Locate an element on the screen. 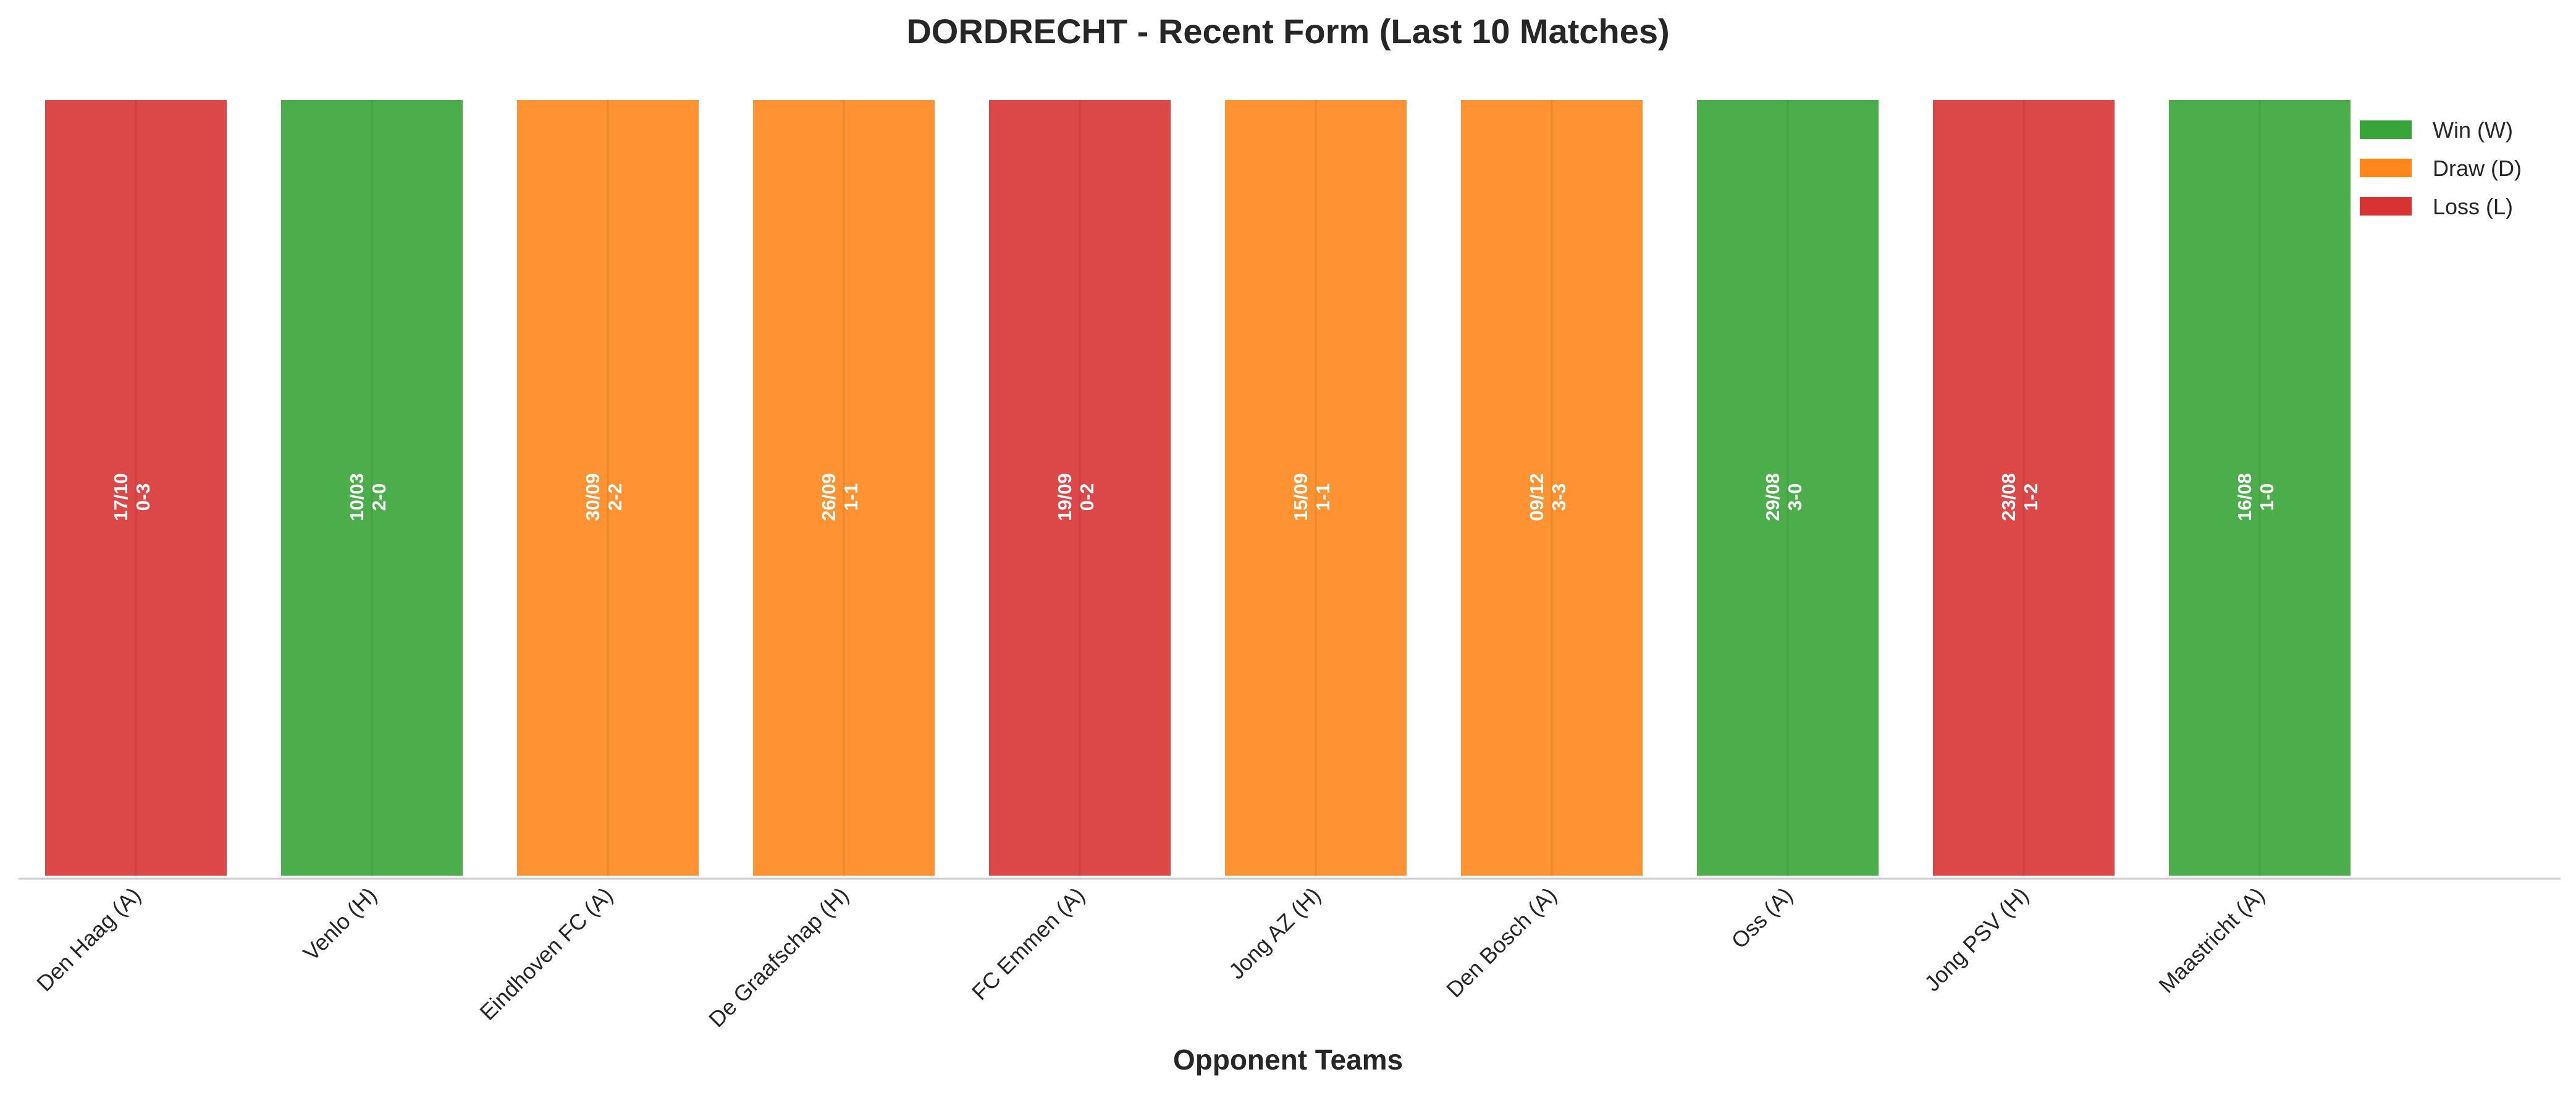  bar-date-6: 15/09 is located at coordinates (1300, 497).